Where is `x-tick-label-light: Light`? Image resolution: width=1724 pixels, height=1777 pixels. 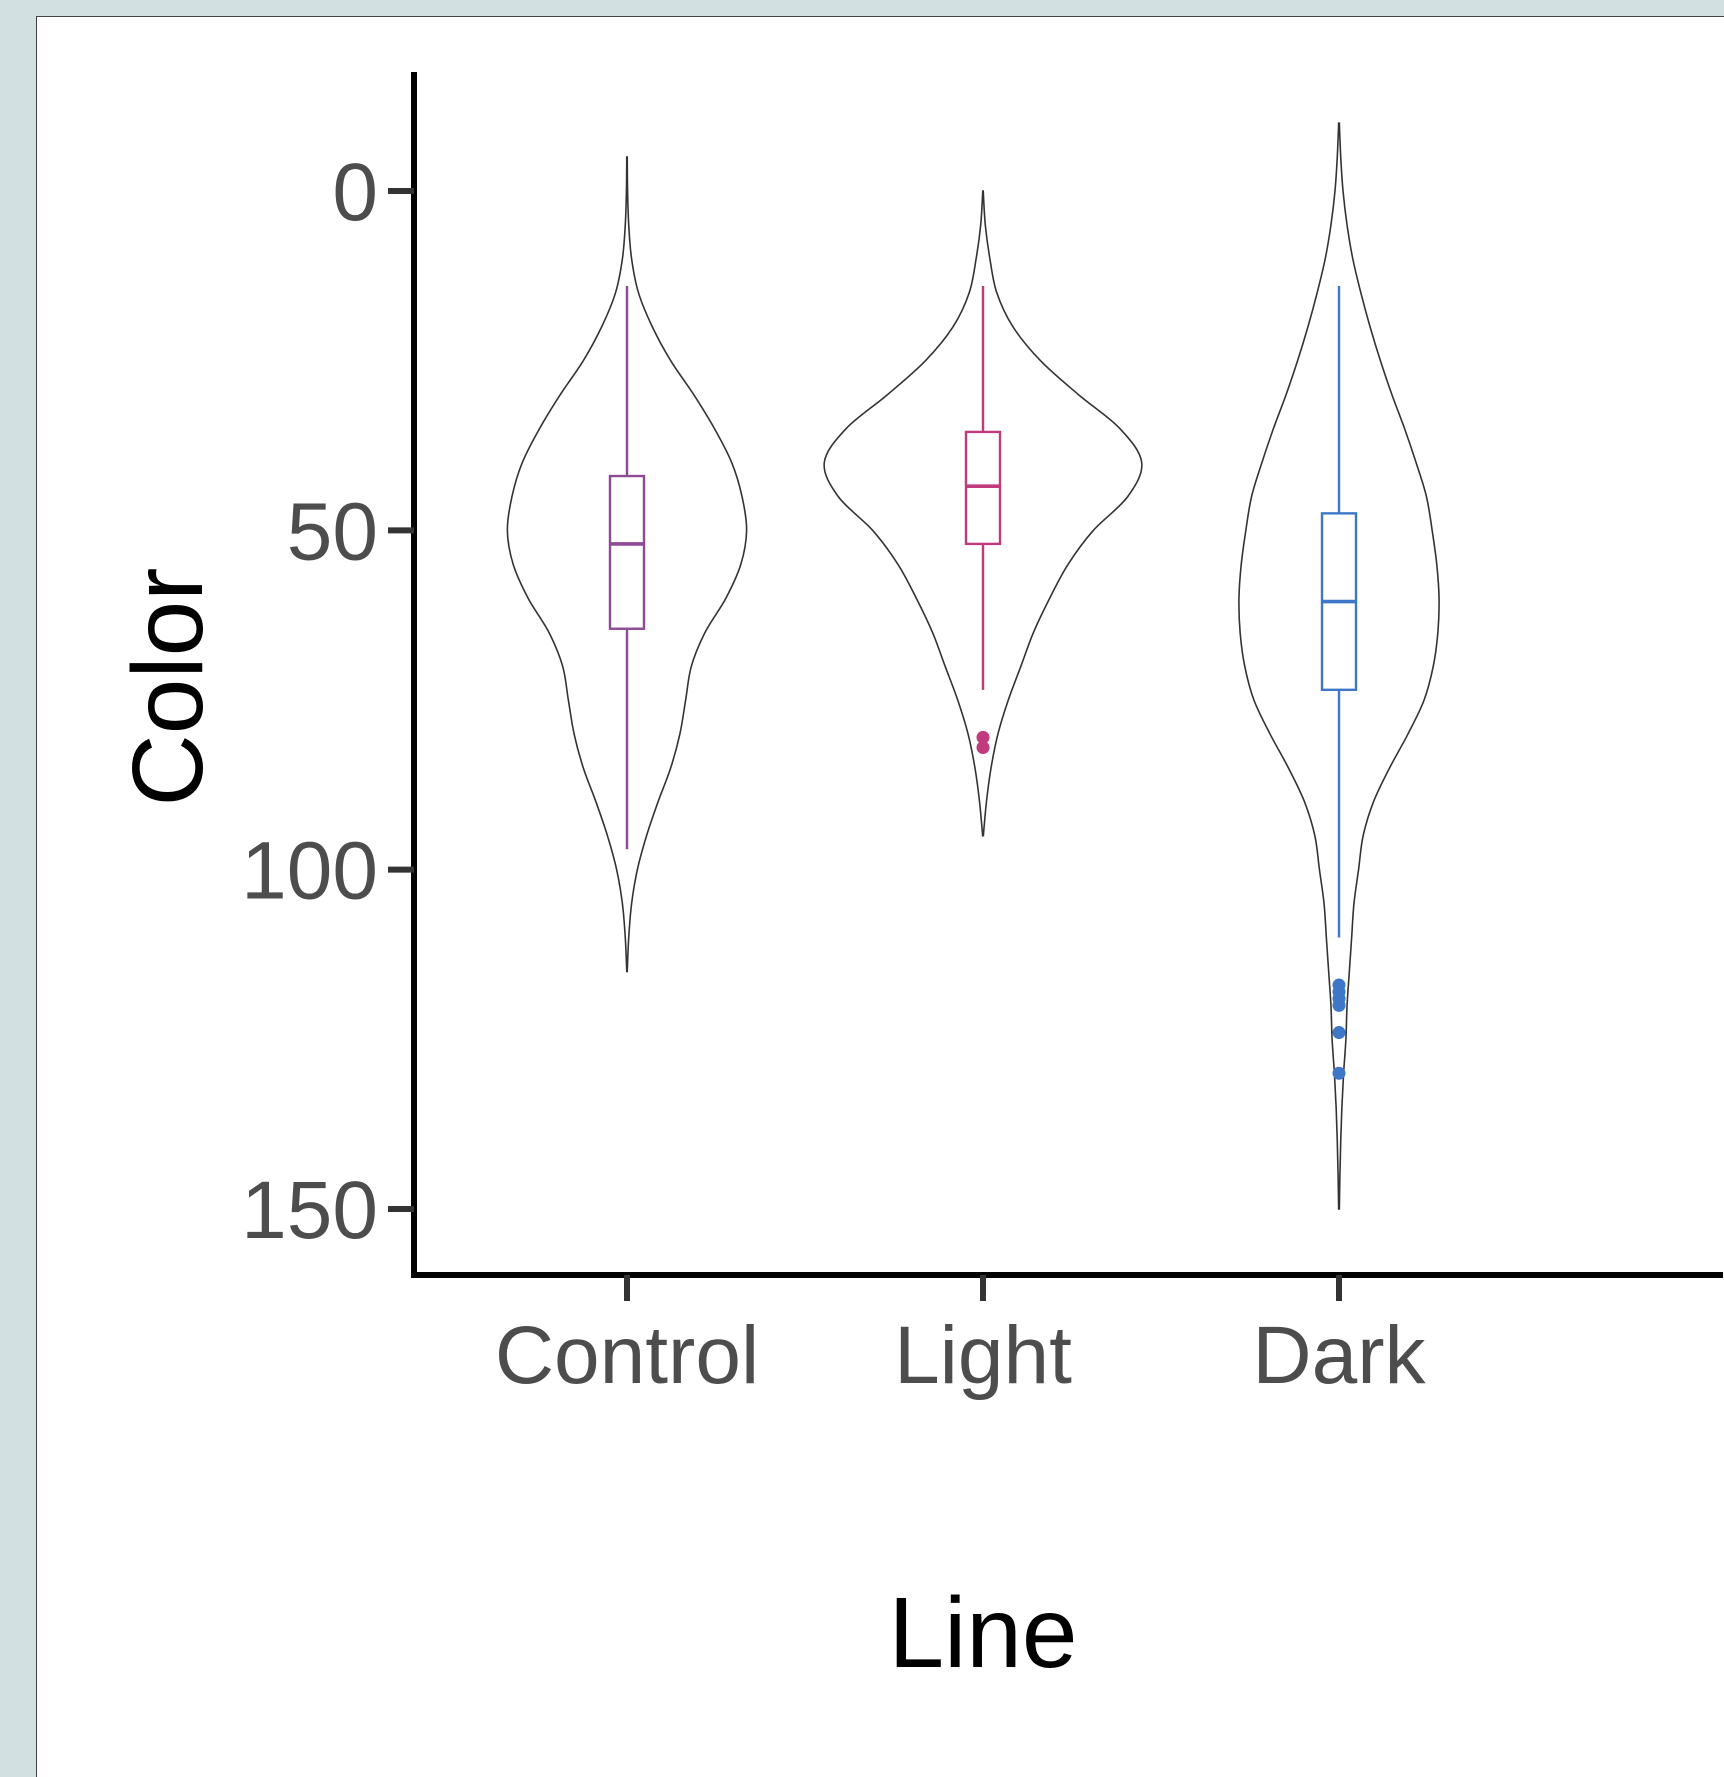 x-tick-label-light: Light is located at coordinates (983, 1355).